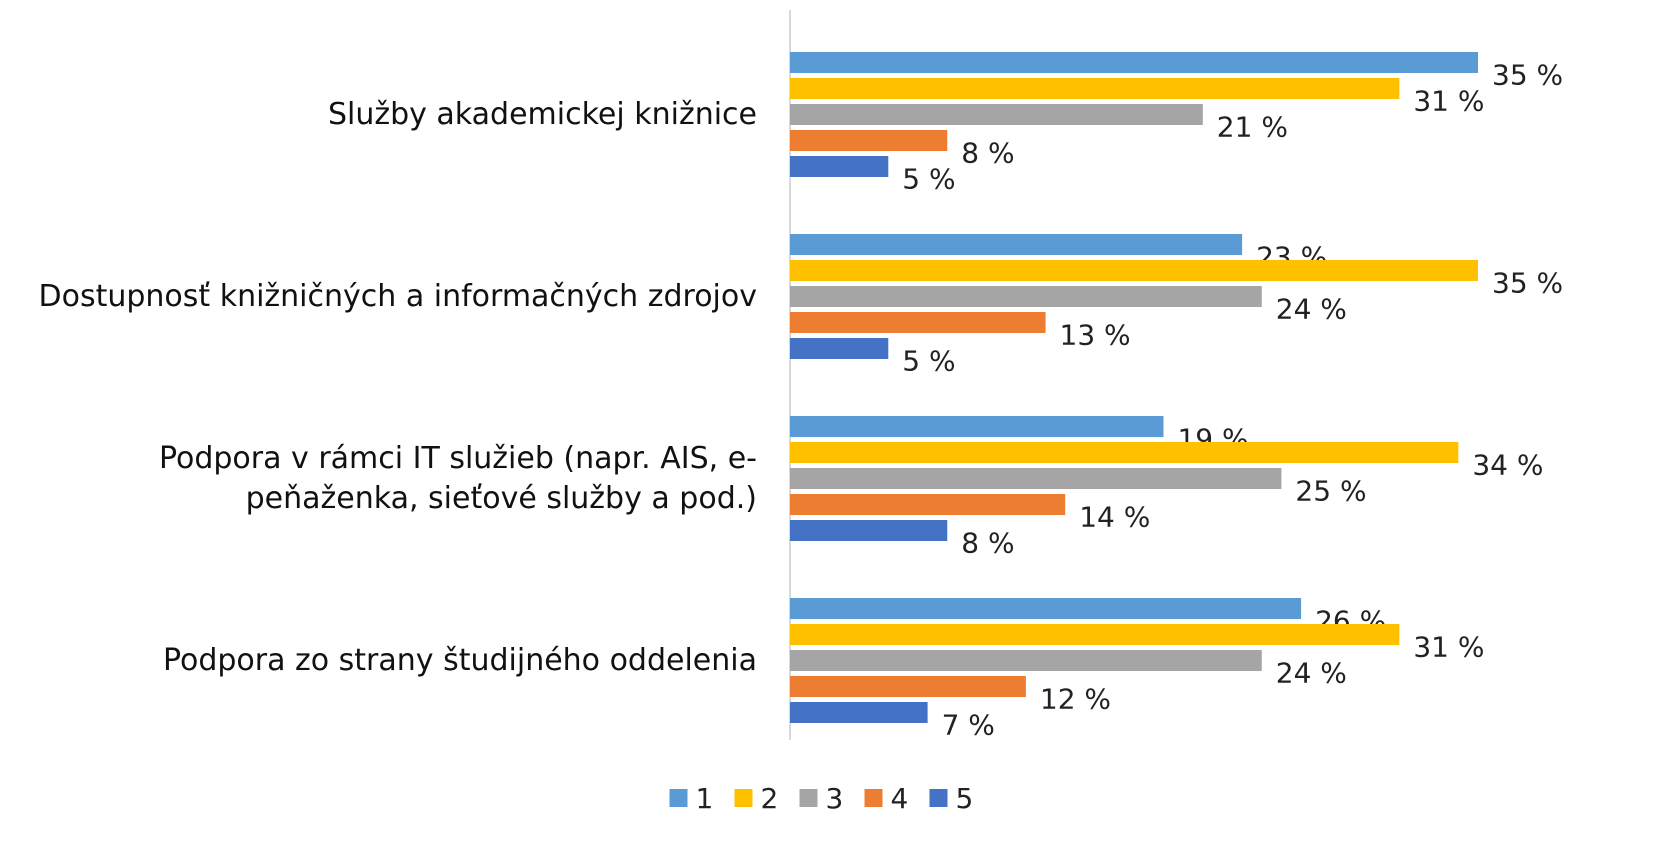 This screenshot has width=1663, height=862. What do you see at coordinates (1252, 127) in the screenshot?
I see `data-label: 21 %` at bounding box center [1252, 127].